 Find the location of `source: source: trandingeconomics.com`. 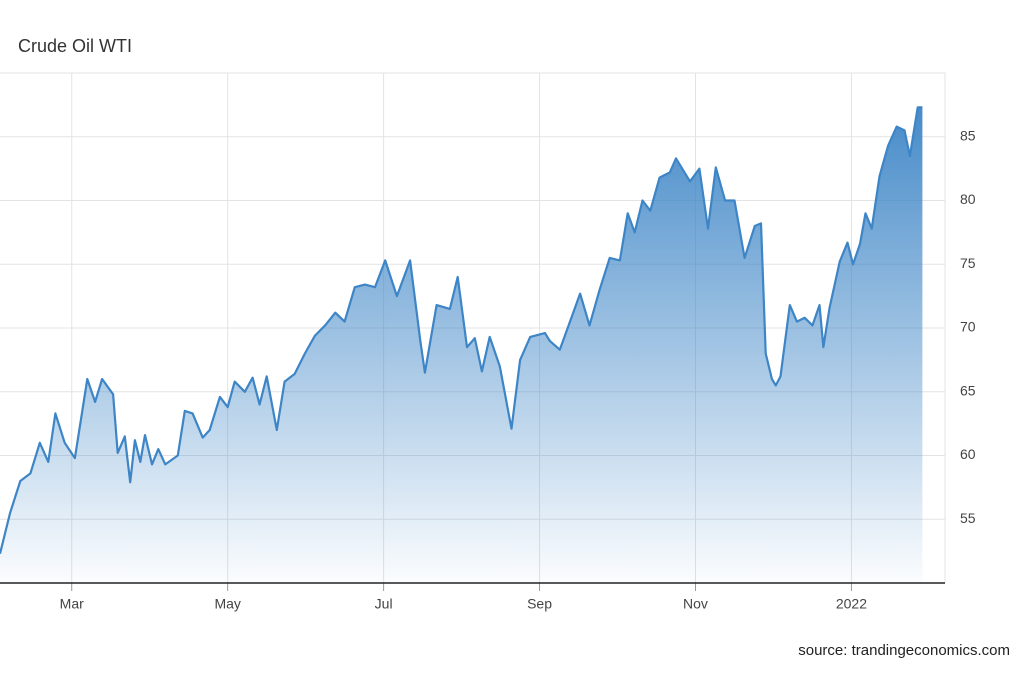

source: source: trandingeconomics.com is located at coordinates (904, 650).